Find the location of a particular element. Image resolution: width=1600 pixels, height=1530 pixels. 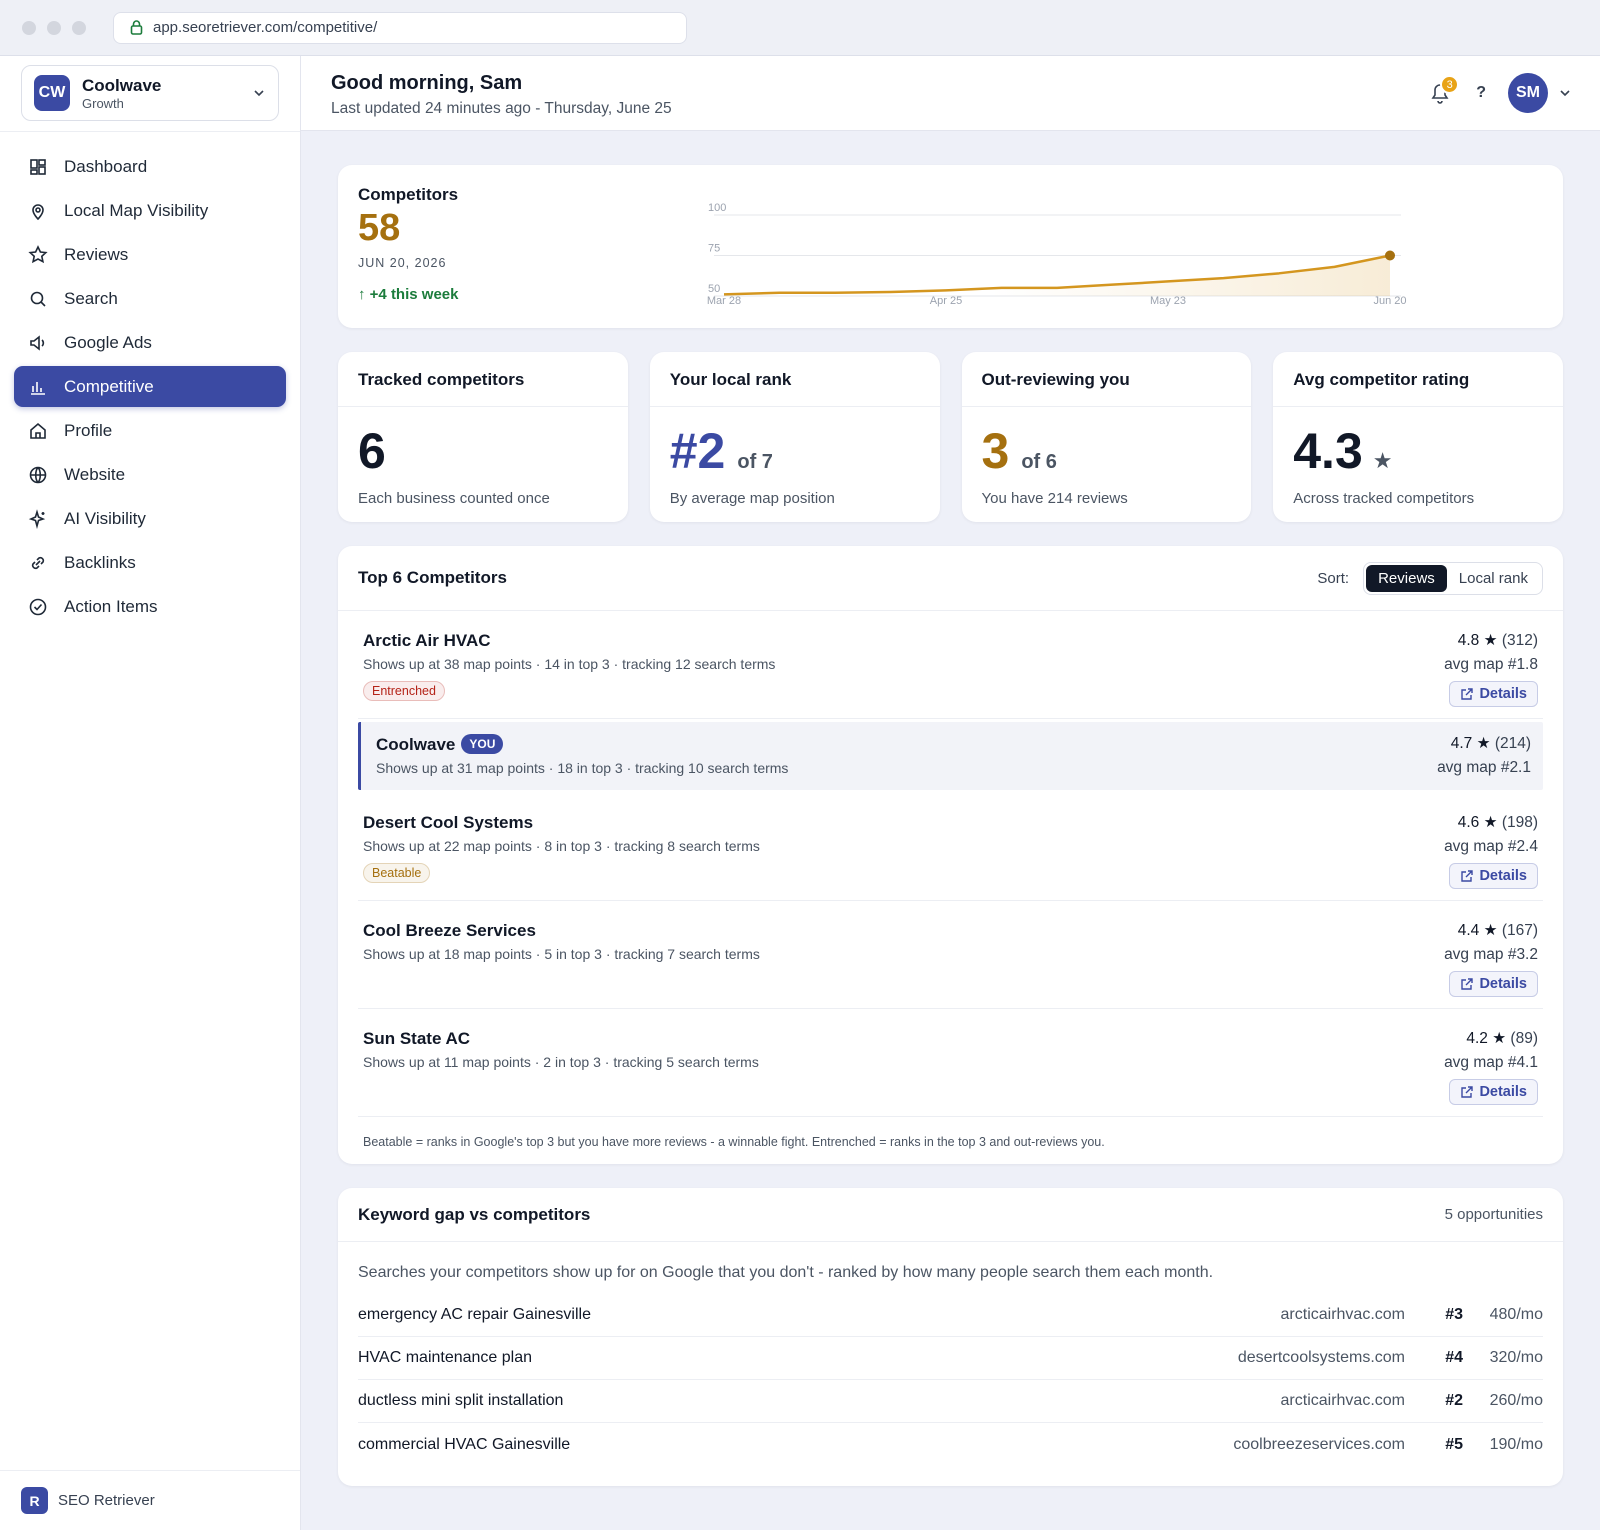

nav-item: Reviews is located at coordinates (150, 254).